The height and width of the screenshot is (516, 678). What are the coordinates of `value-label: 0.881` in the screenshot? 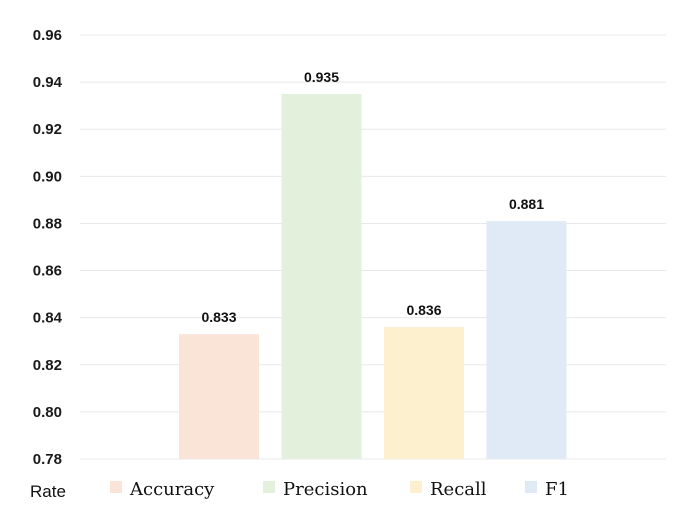 It's located at (526, 204).